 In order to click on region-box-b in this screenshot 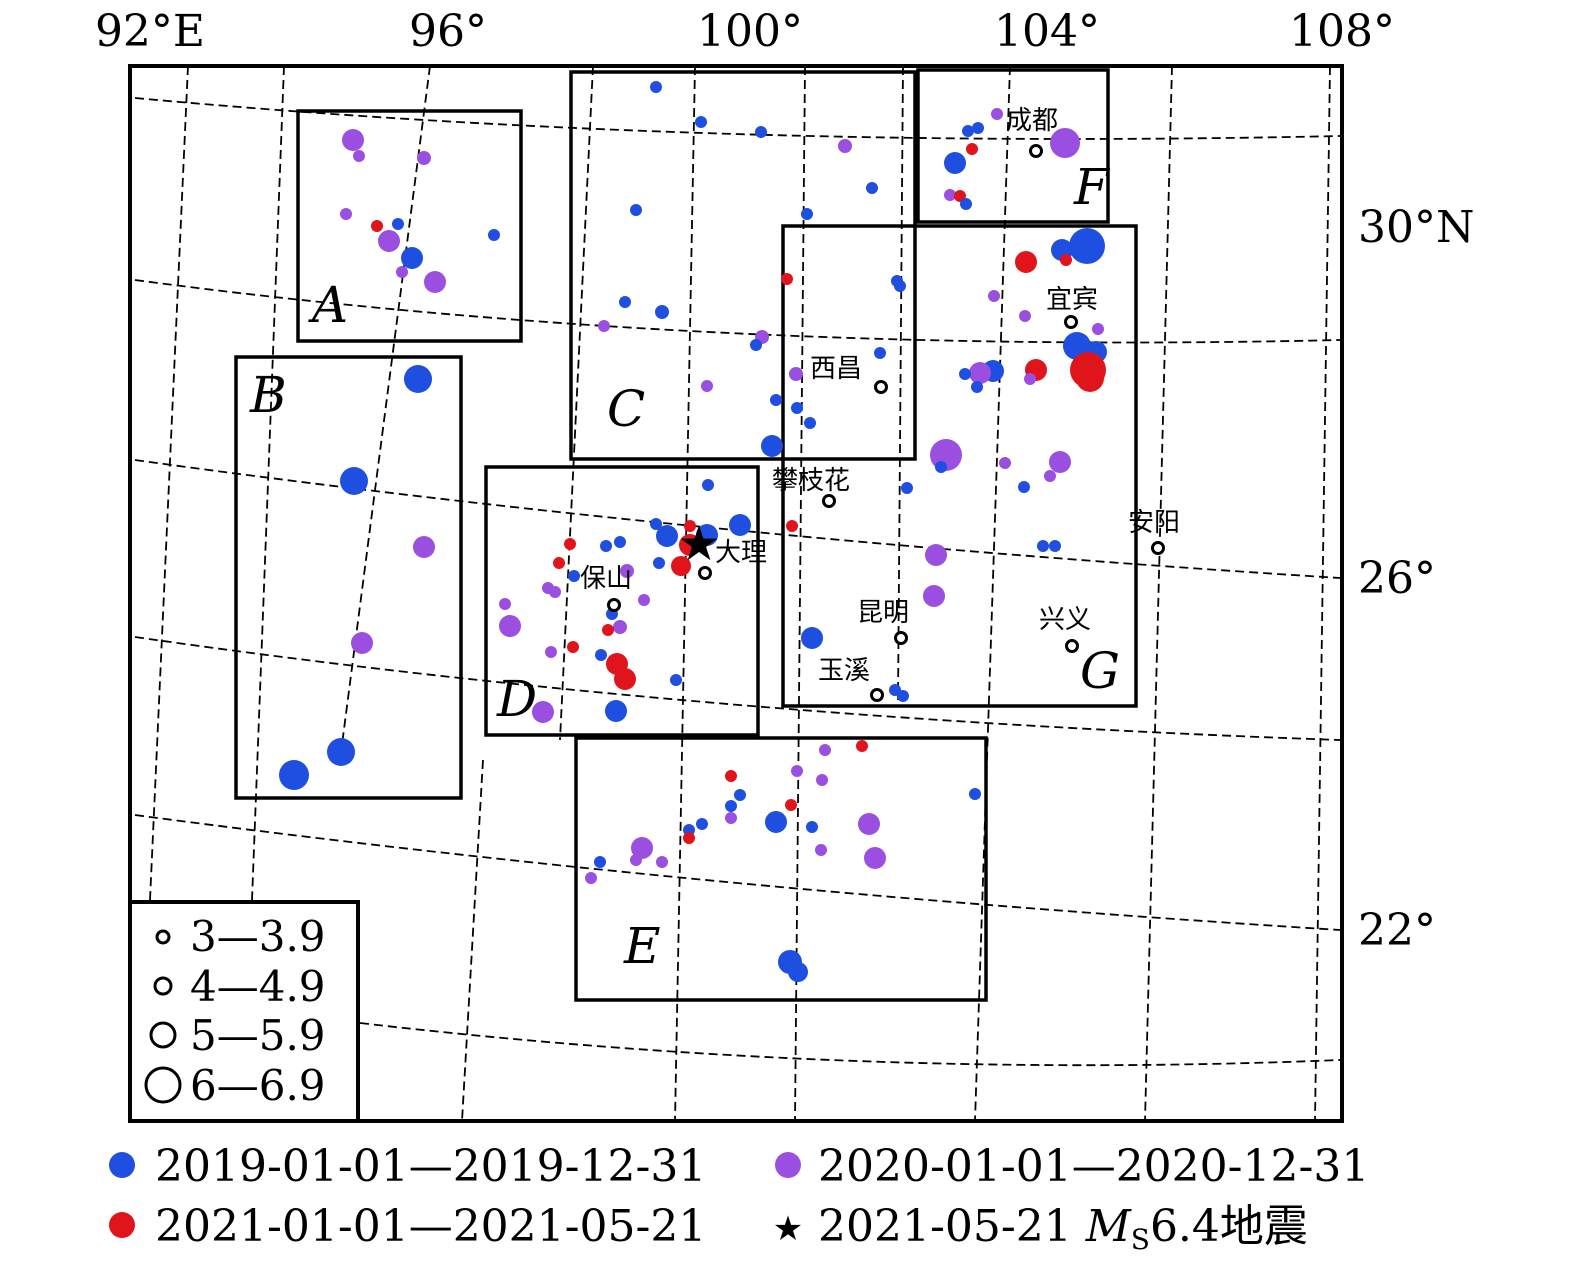, I will do `click(348, 577)`.